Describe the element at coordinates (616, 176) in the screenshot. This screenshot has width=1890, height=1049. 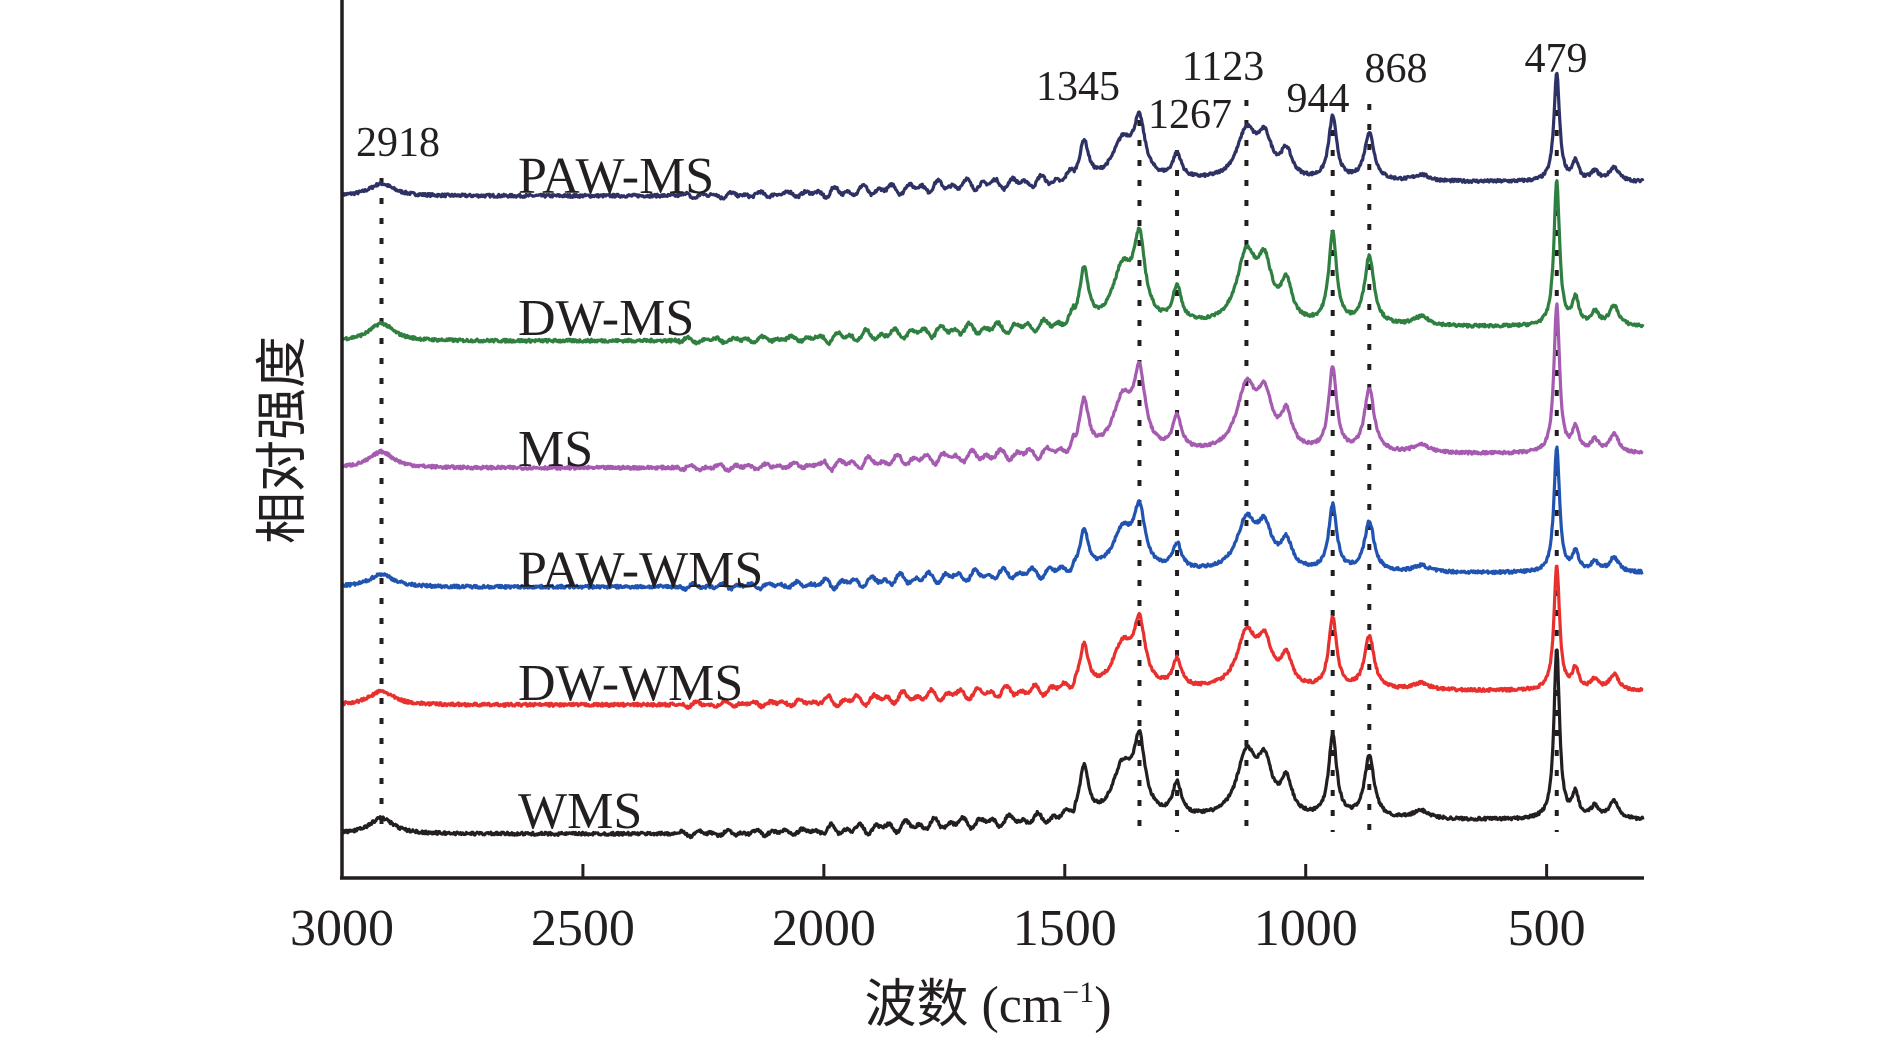
I see `series-label: PAW-MS` at that location.